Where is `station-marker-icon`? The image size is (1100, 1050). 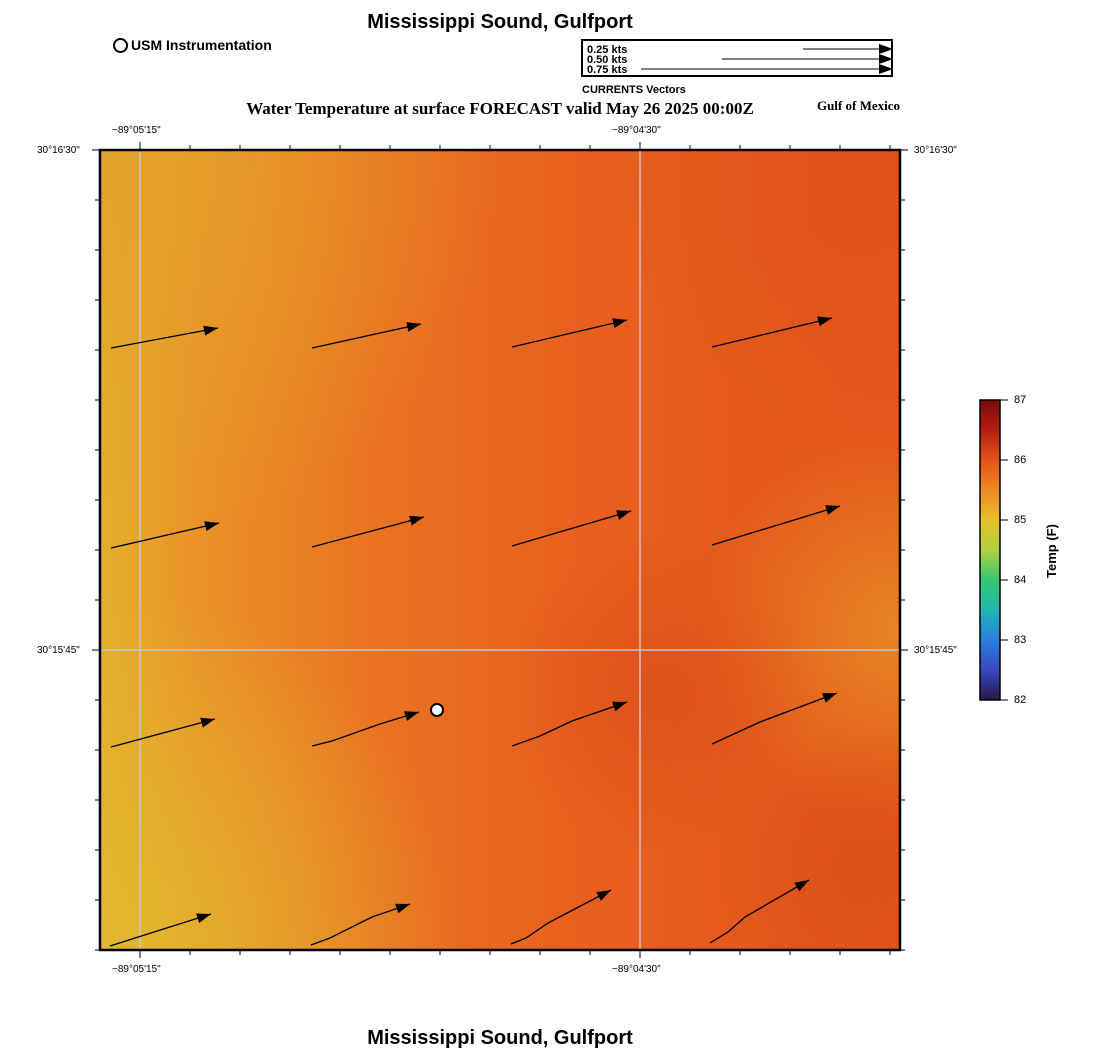
station-marker-icon is located at coordinates (120, 45).